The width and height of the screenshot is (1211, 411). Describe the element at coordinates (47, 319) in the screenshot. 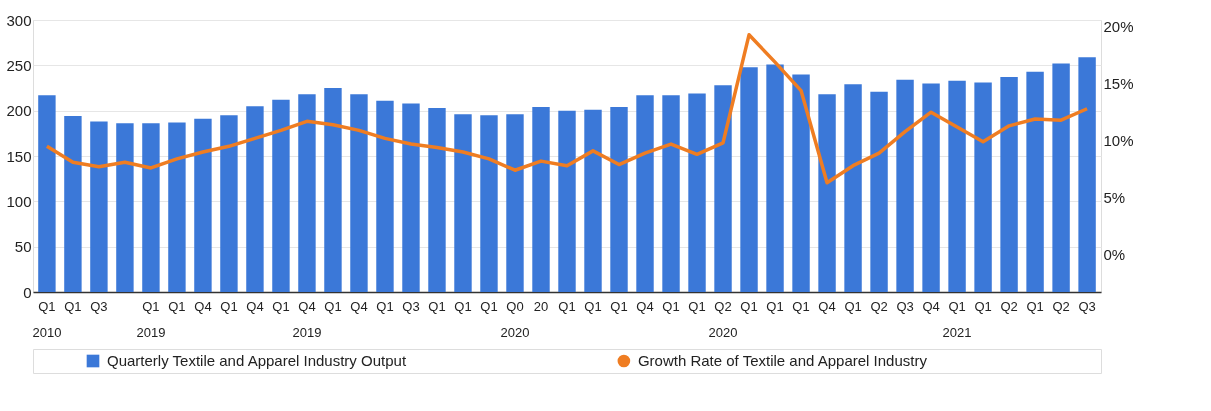

I see `x-tick-label: Q1 2010` at that location.